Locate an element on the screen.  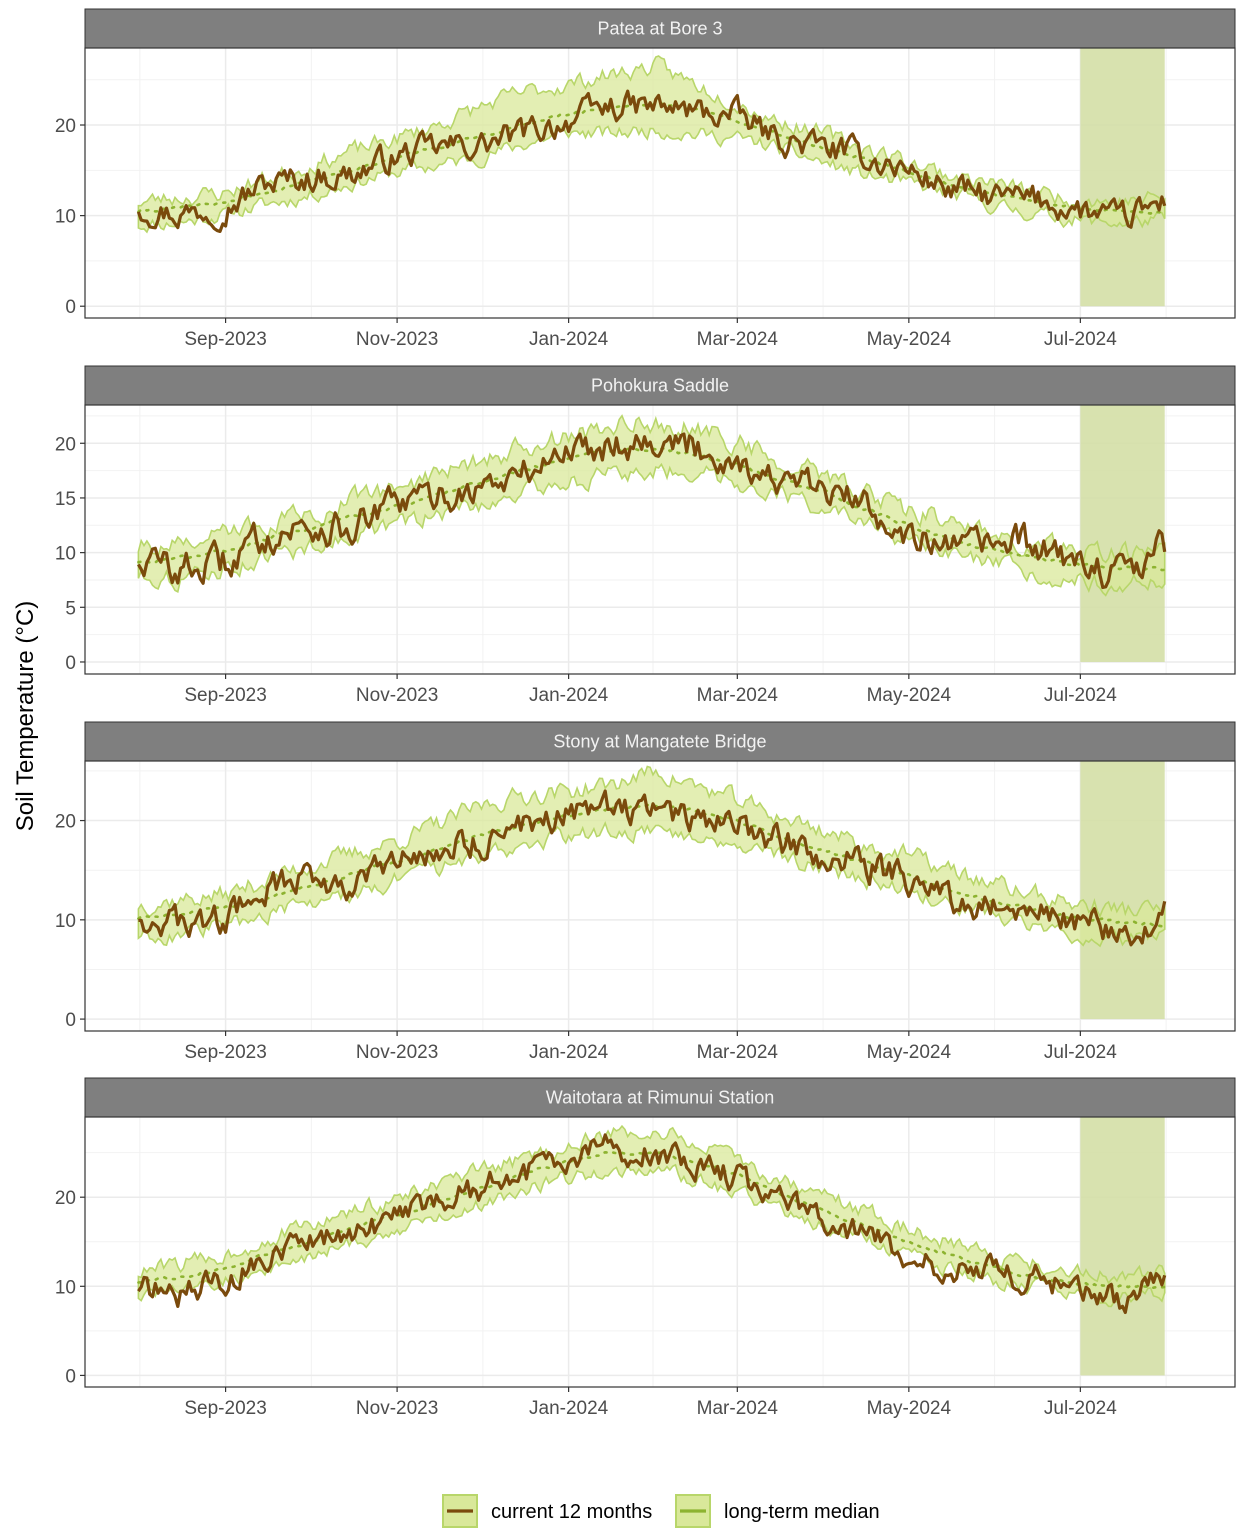
legend-item: long-term median is located at coordinates (777, 1511).